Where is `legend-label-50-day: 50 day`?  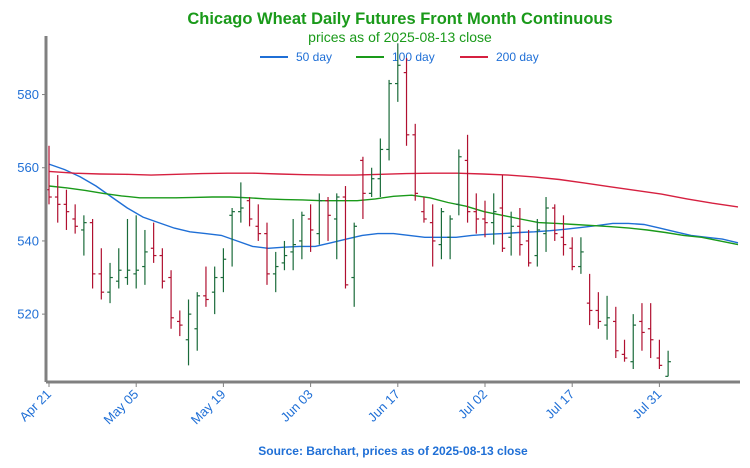
legend-label-50-day: 50 day is located at coordinates (314, 57).